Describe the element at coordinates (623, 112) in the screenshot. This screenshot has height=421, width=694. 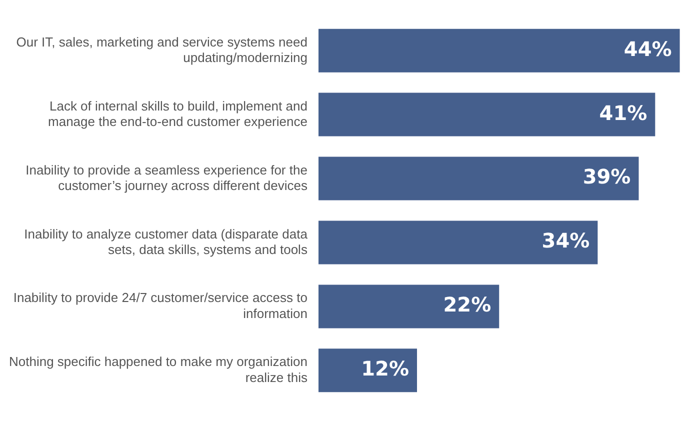
I see `data-label: 41%` at that location.